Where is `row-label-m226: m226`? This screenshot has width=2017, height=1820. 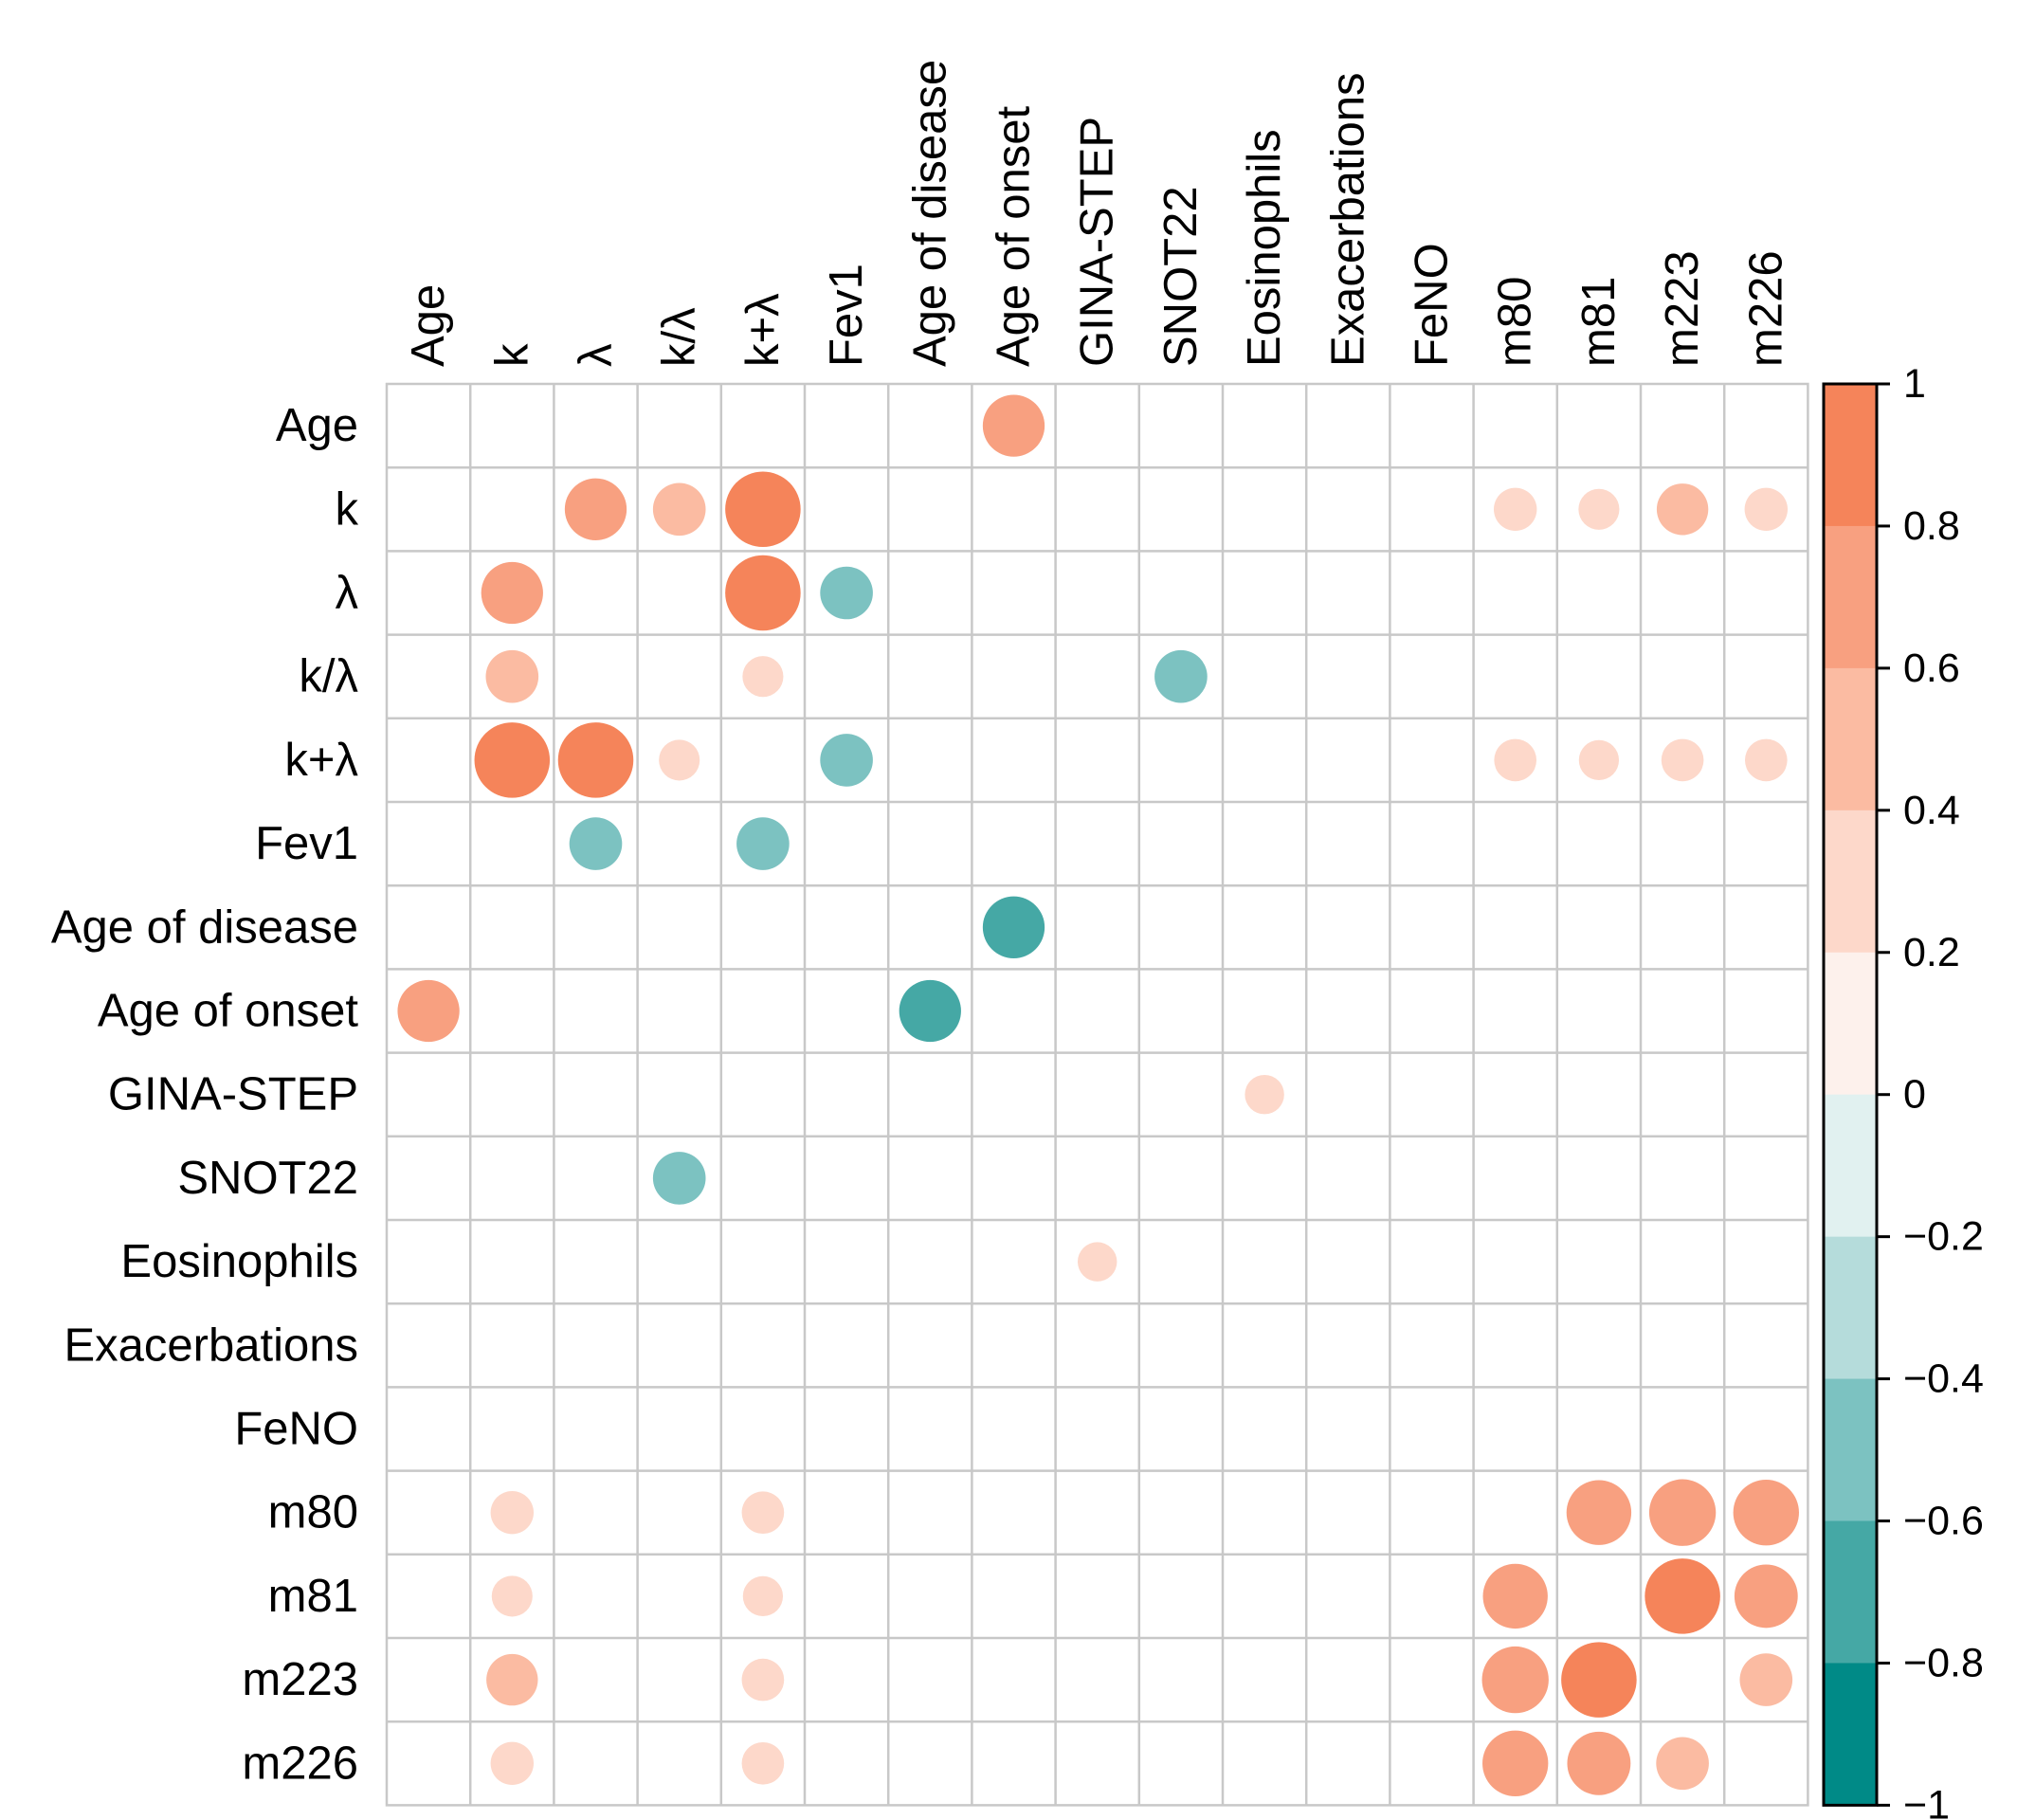
row-label-m226: m226 is located at coordinates (300, 1763).